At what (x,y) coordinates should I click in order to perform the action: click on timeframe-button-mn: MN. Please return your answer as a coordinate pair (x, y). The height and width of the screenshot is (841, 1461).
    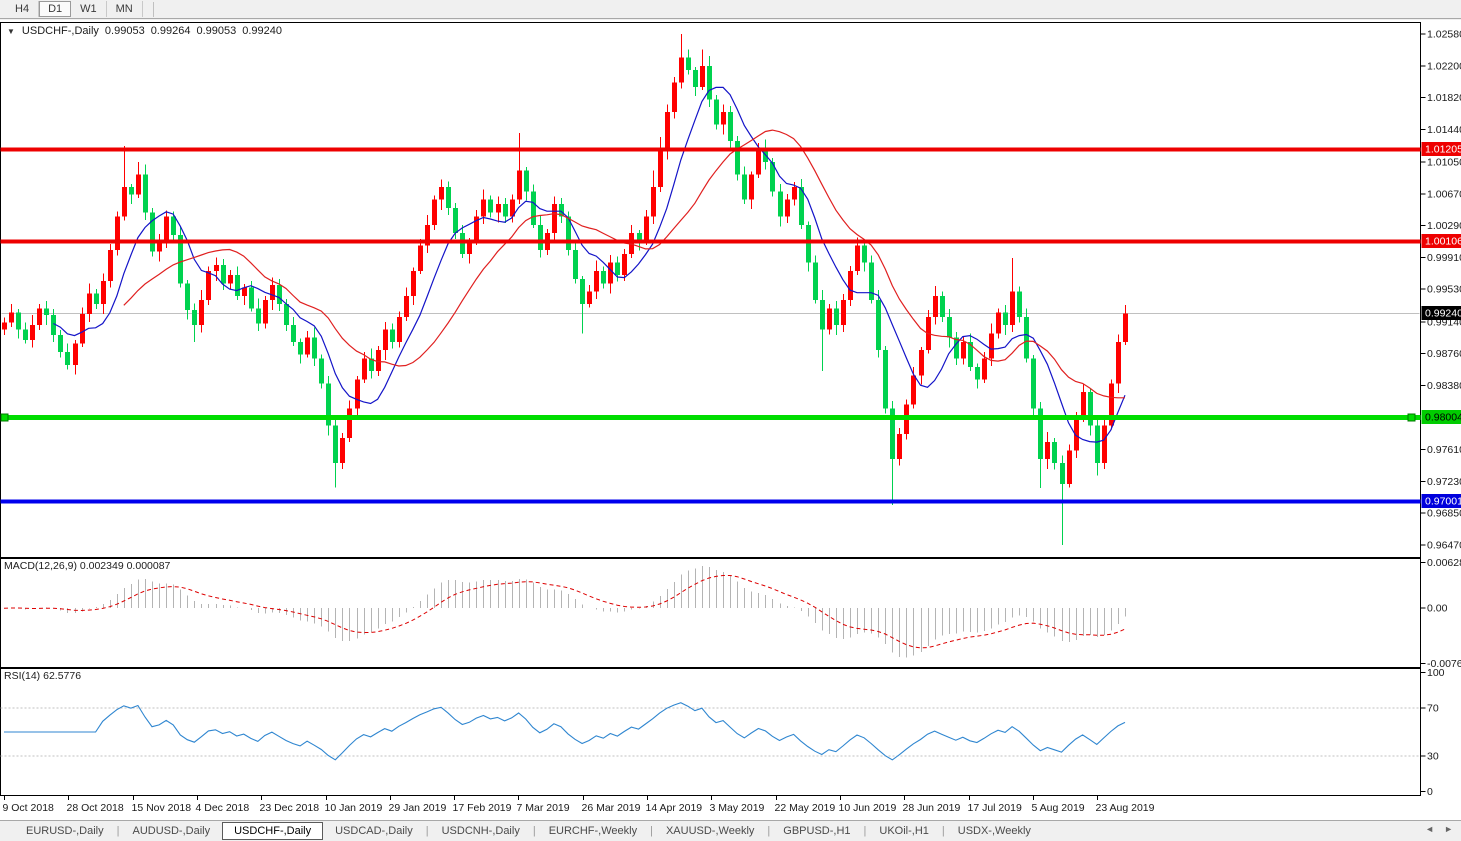
    Looking at the image, I should click on (125, 9).